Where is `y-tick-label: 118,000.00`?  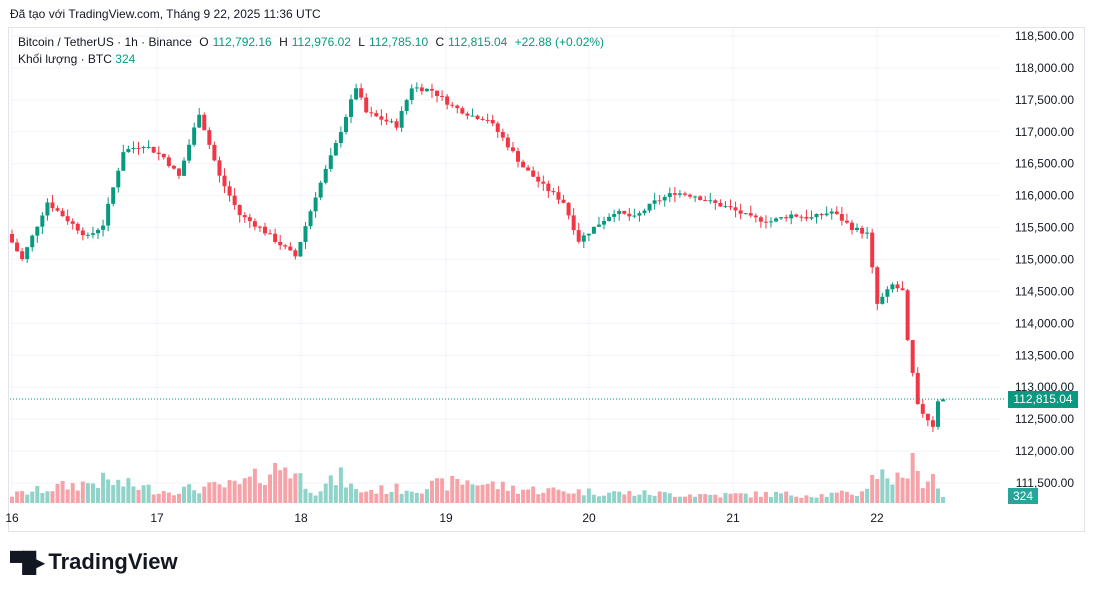
y-tick-label: 118,000.00 is located at coordinates (1044, 68).